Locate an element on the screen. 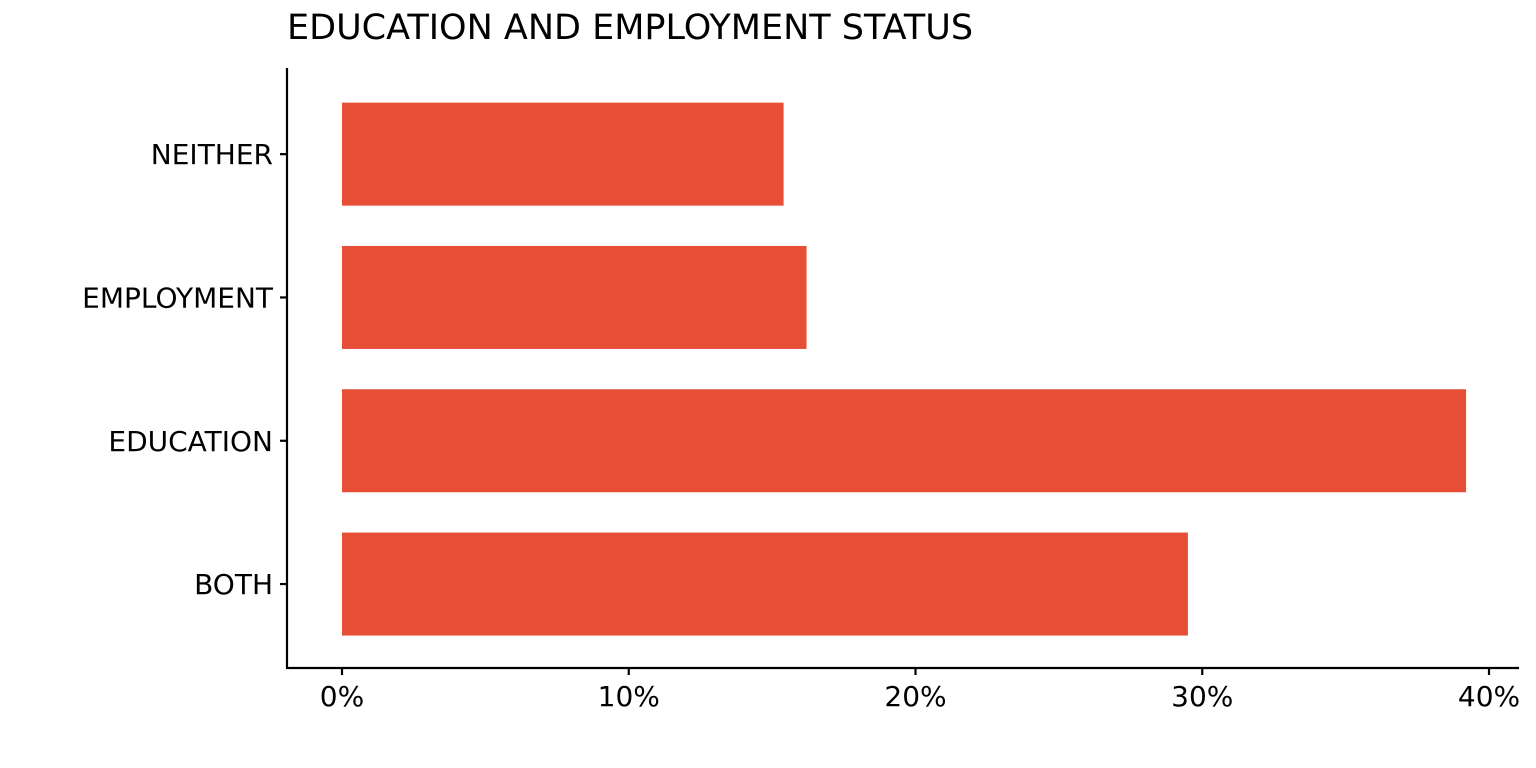  x-tick-label-30: 30% is located at coordinates (1202, 696).